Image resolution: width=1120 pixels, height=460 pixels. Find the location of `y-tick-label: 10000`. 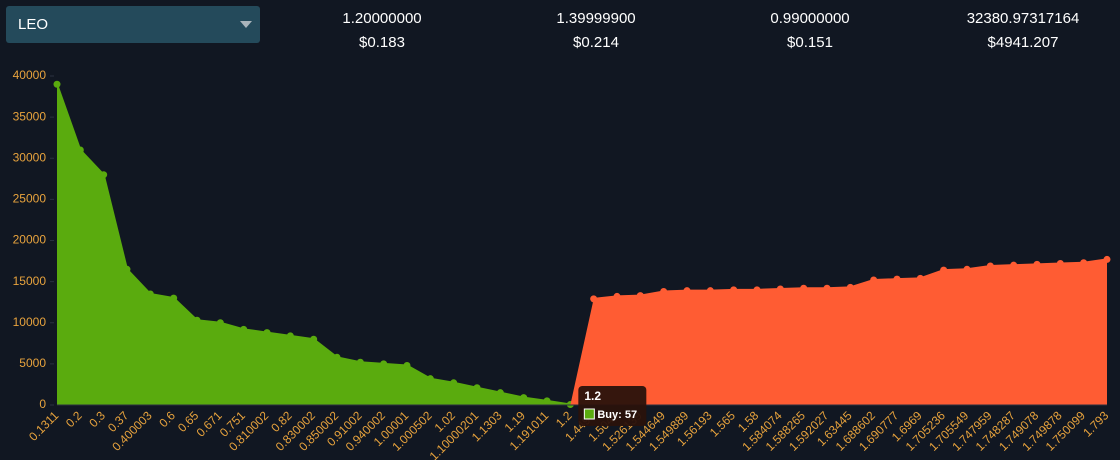

y-tick-label: 10000 is located at coordinates (30, 322).